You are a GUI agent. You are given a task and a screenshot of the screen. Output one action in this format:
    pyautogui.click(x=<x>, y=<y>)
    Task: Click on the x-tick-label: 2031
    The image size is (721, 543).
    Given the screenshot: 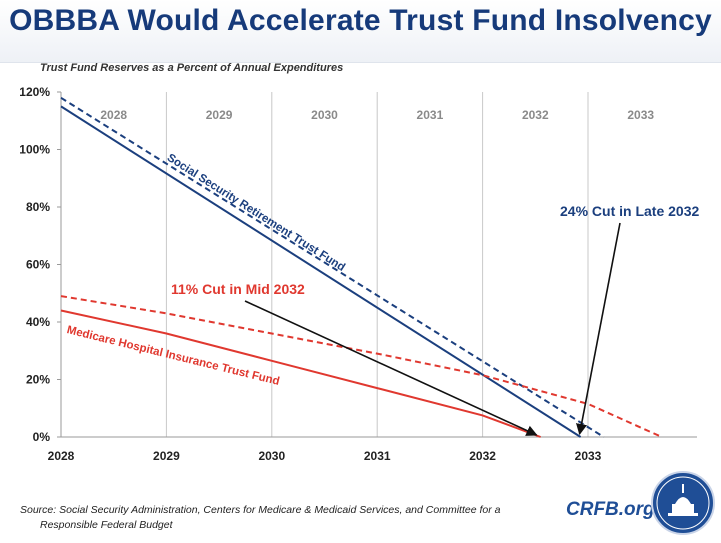 What is the action you would take?
    pyautogui.click(x=377, y=456)
    